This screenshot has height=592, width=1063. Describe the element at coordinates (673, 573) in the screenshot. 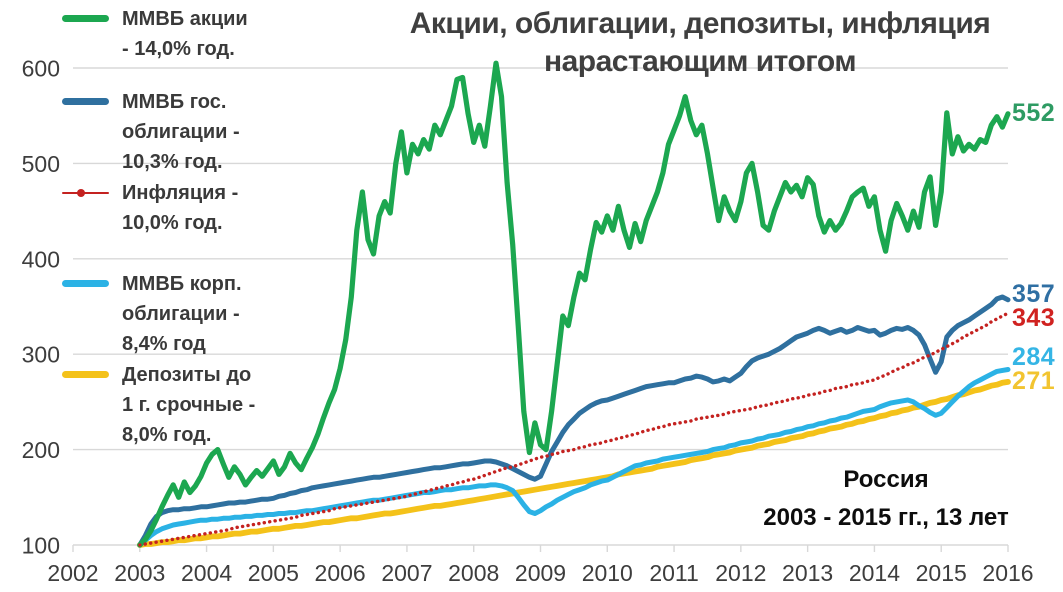

I see `x-axis-tick-label: 2011` at that location.